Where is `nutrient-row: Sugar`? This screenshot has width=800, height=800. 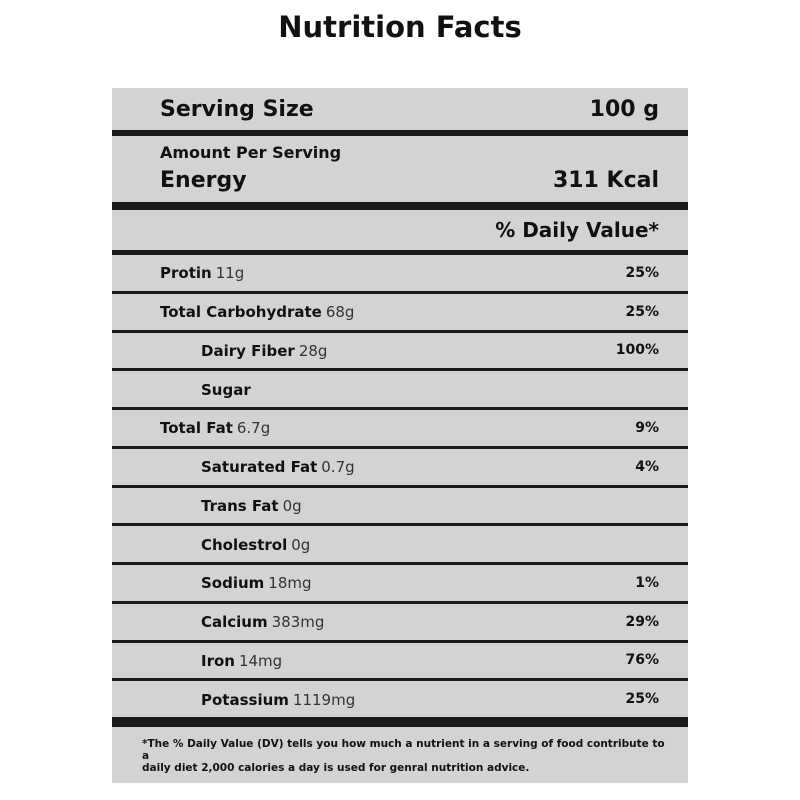 nutrient-row: Sugar is located at coordinates (400, 389).